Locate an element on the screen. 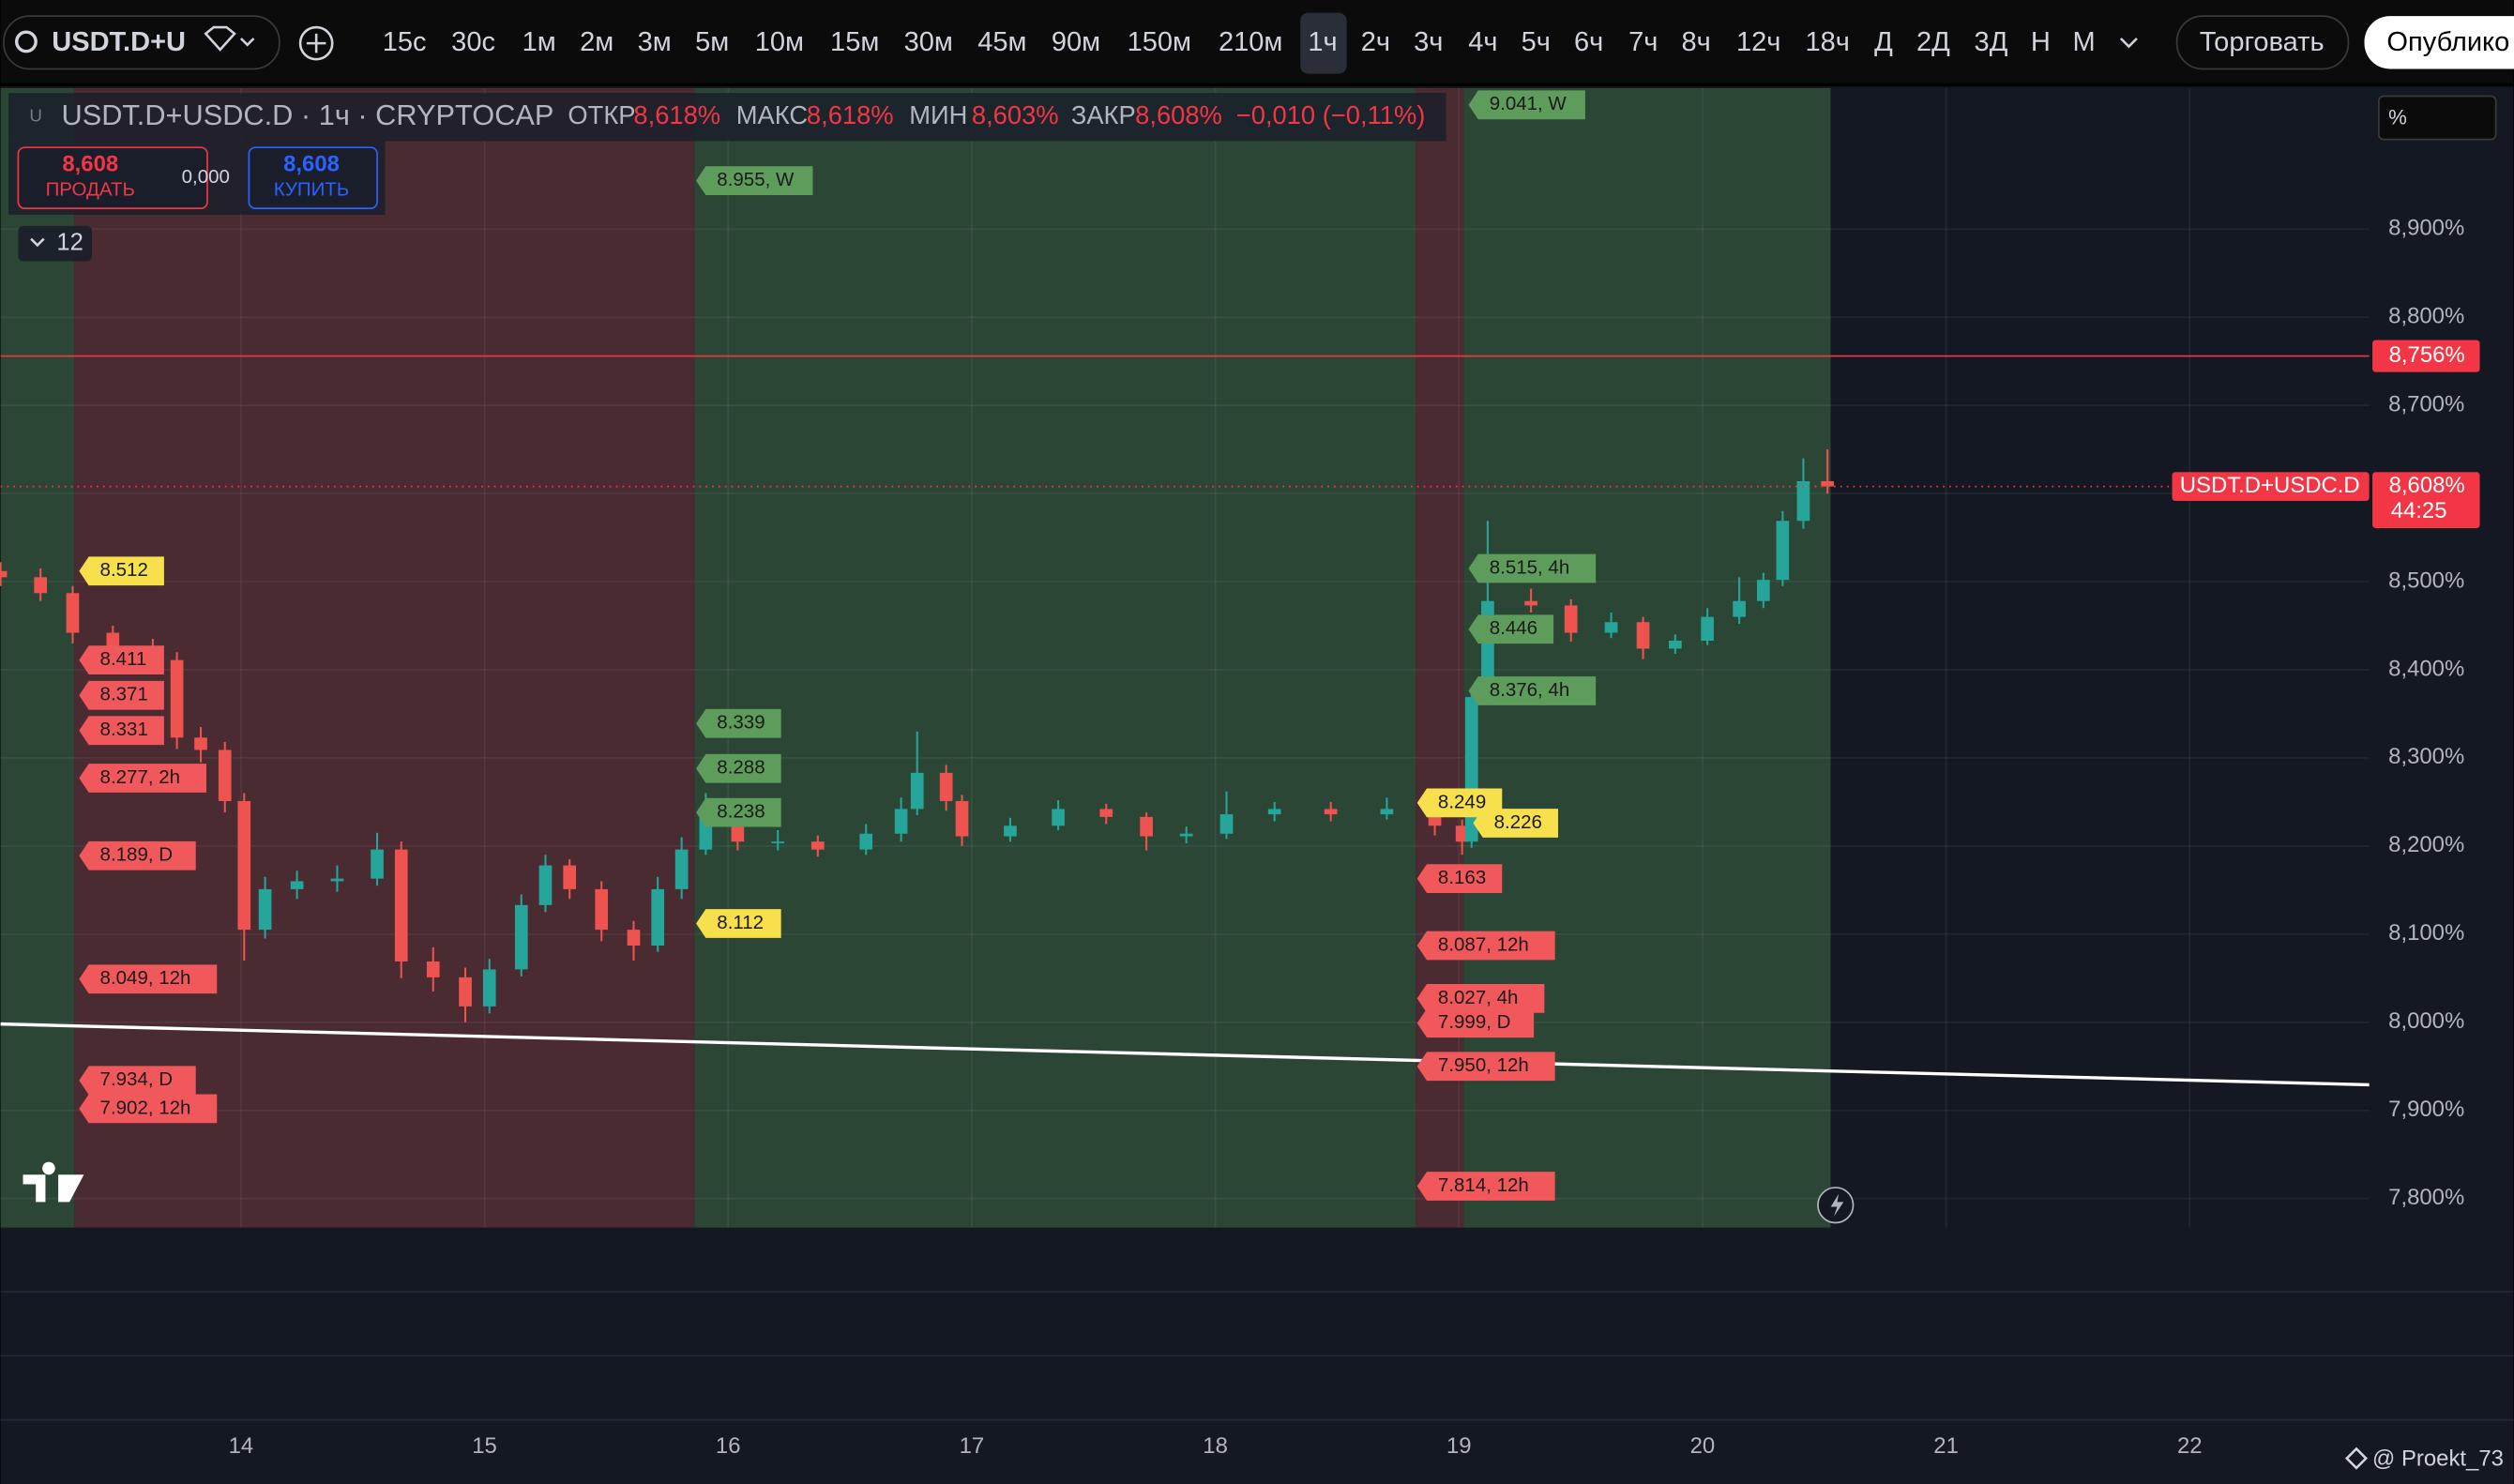  change-value: −0,010 (−0,11%) is located at coordinates (1331, 115).